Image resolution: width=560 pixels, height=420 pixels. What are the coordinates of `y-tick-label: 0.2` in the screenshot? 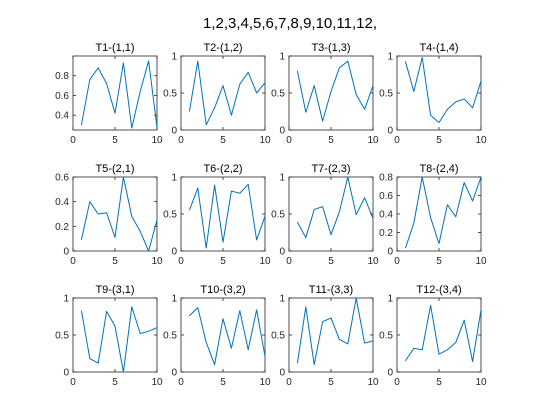 It's located at (62, 227).